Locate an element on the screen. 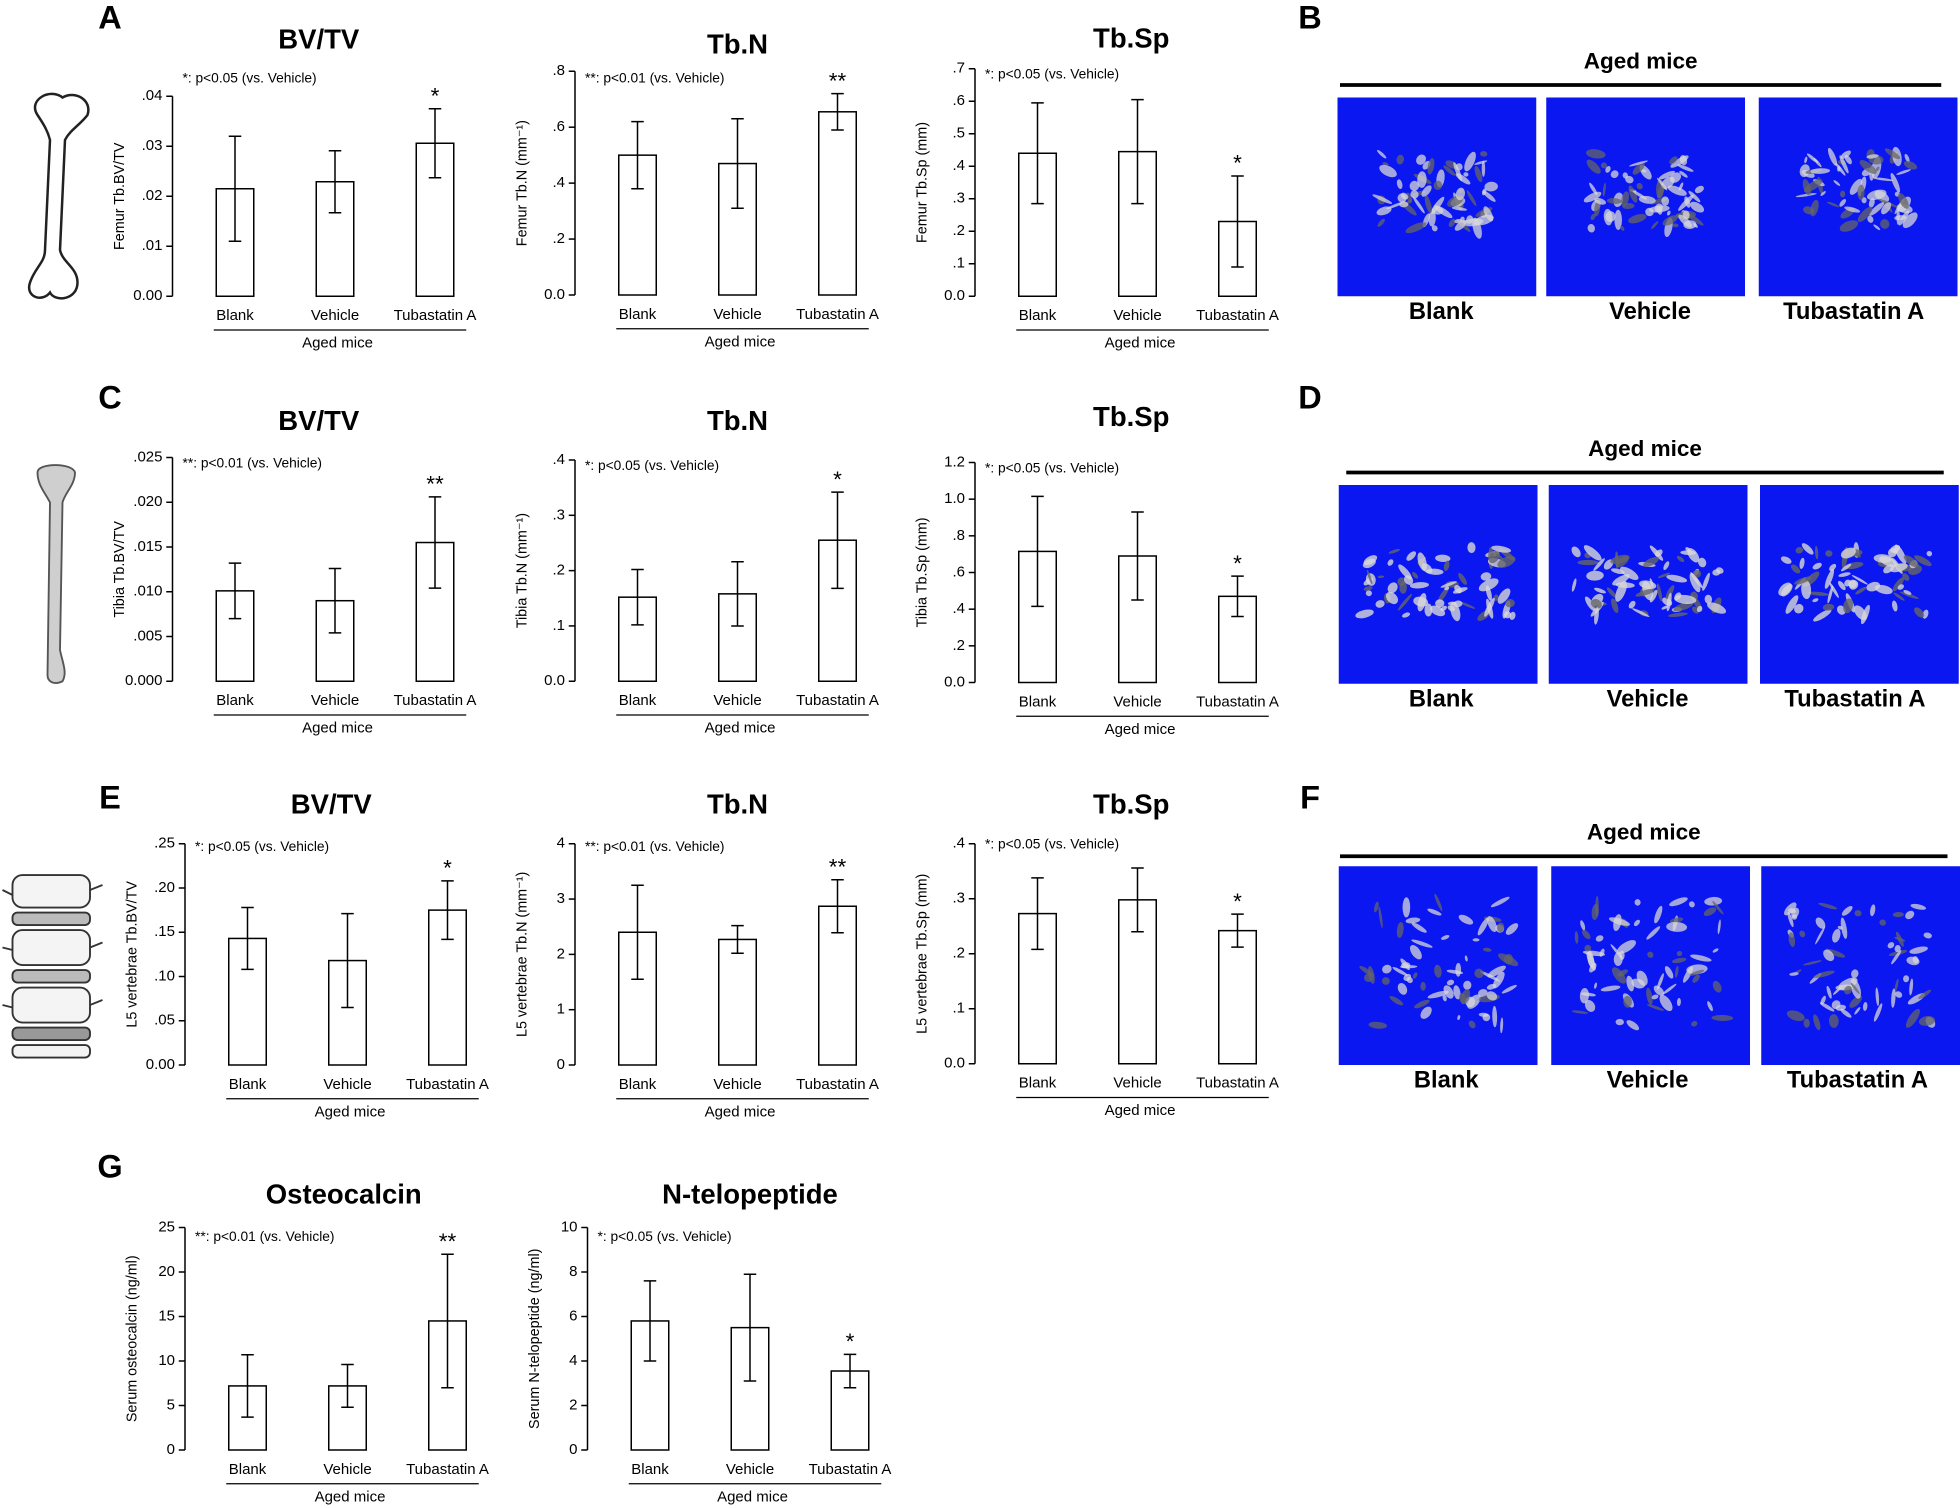 The width and height of the screenshot is (1960, 1508). y-tick-label: .03 is located at coordinates (152, 145).